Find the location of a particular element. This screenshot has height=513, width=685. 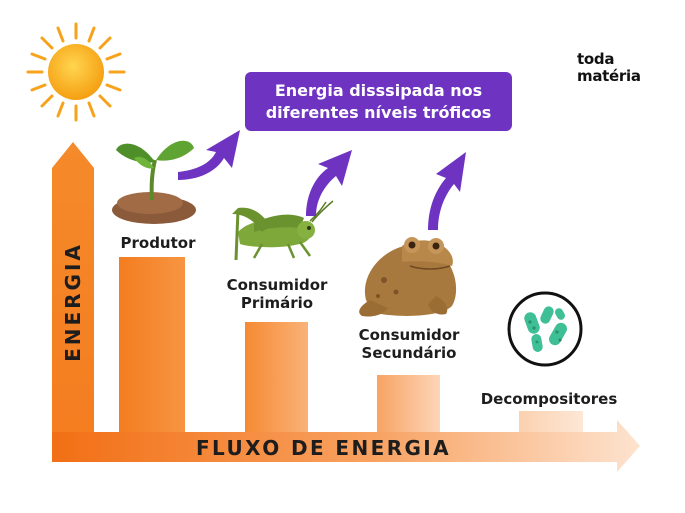

energy-flow-arrow is located at coordinates (346, 446).